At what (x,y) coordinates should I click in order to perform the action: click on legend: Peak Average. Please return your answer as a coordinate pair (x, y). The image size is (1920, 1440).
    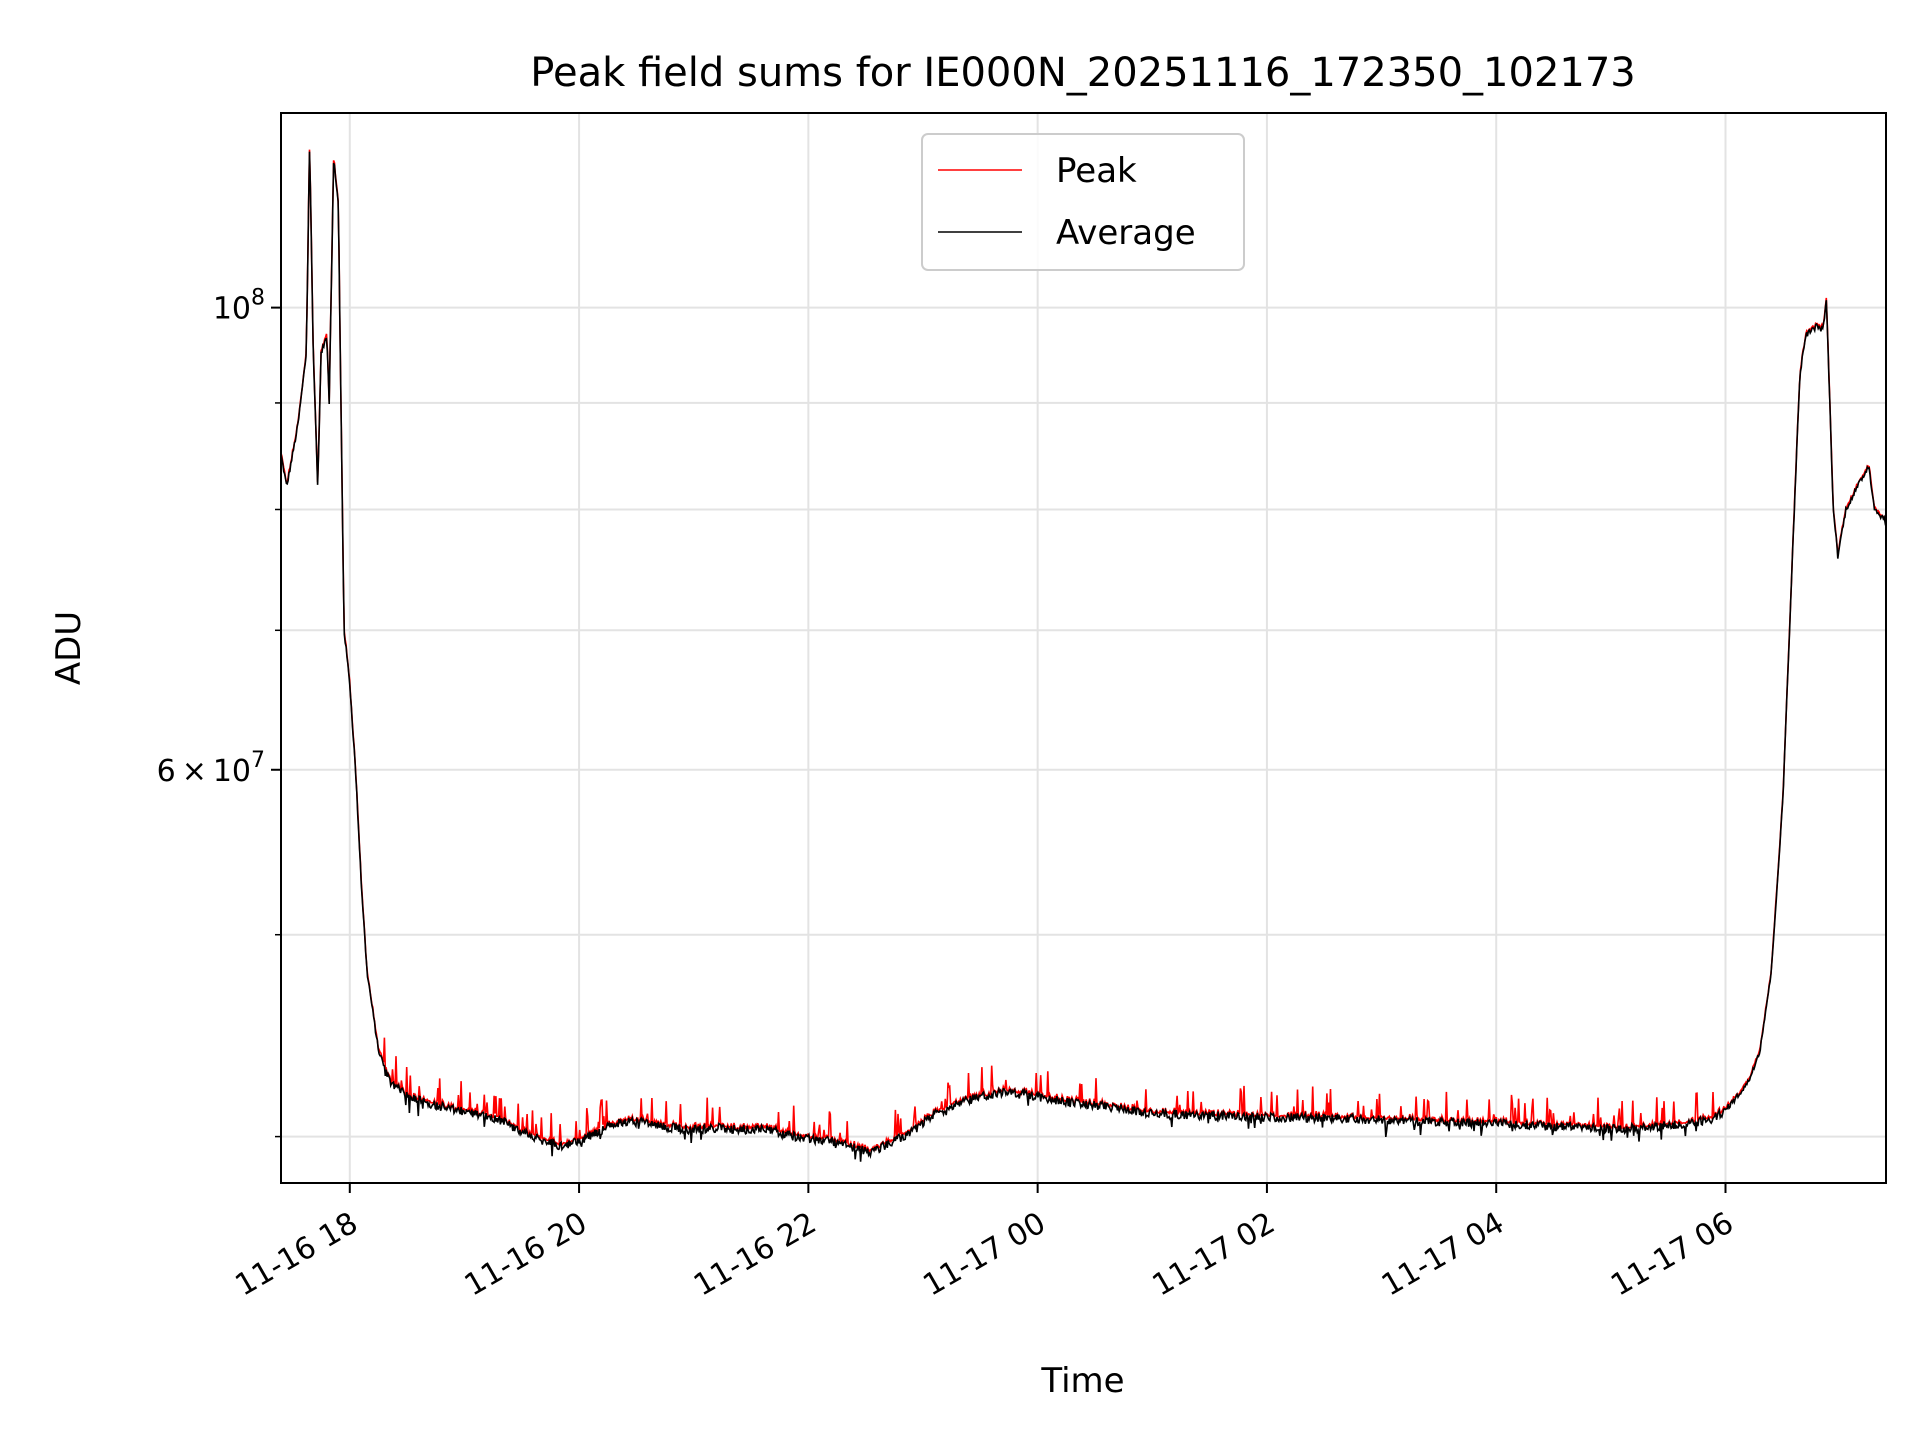
    Looking at the image, I should click on (1083, 202).